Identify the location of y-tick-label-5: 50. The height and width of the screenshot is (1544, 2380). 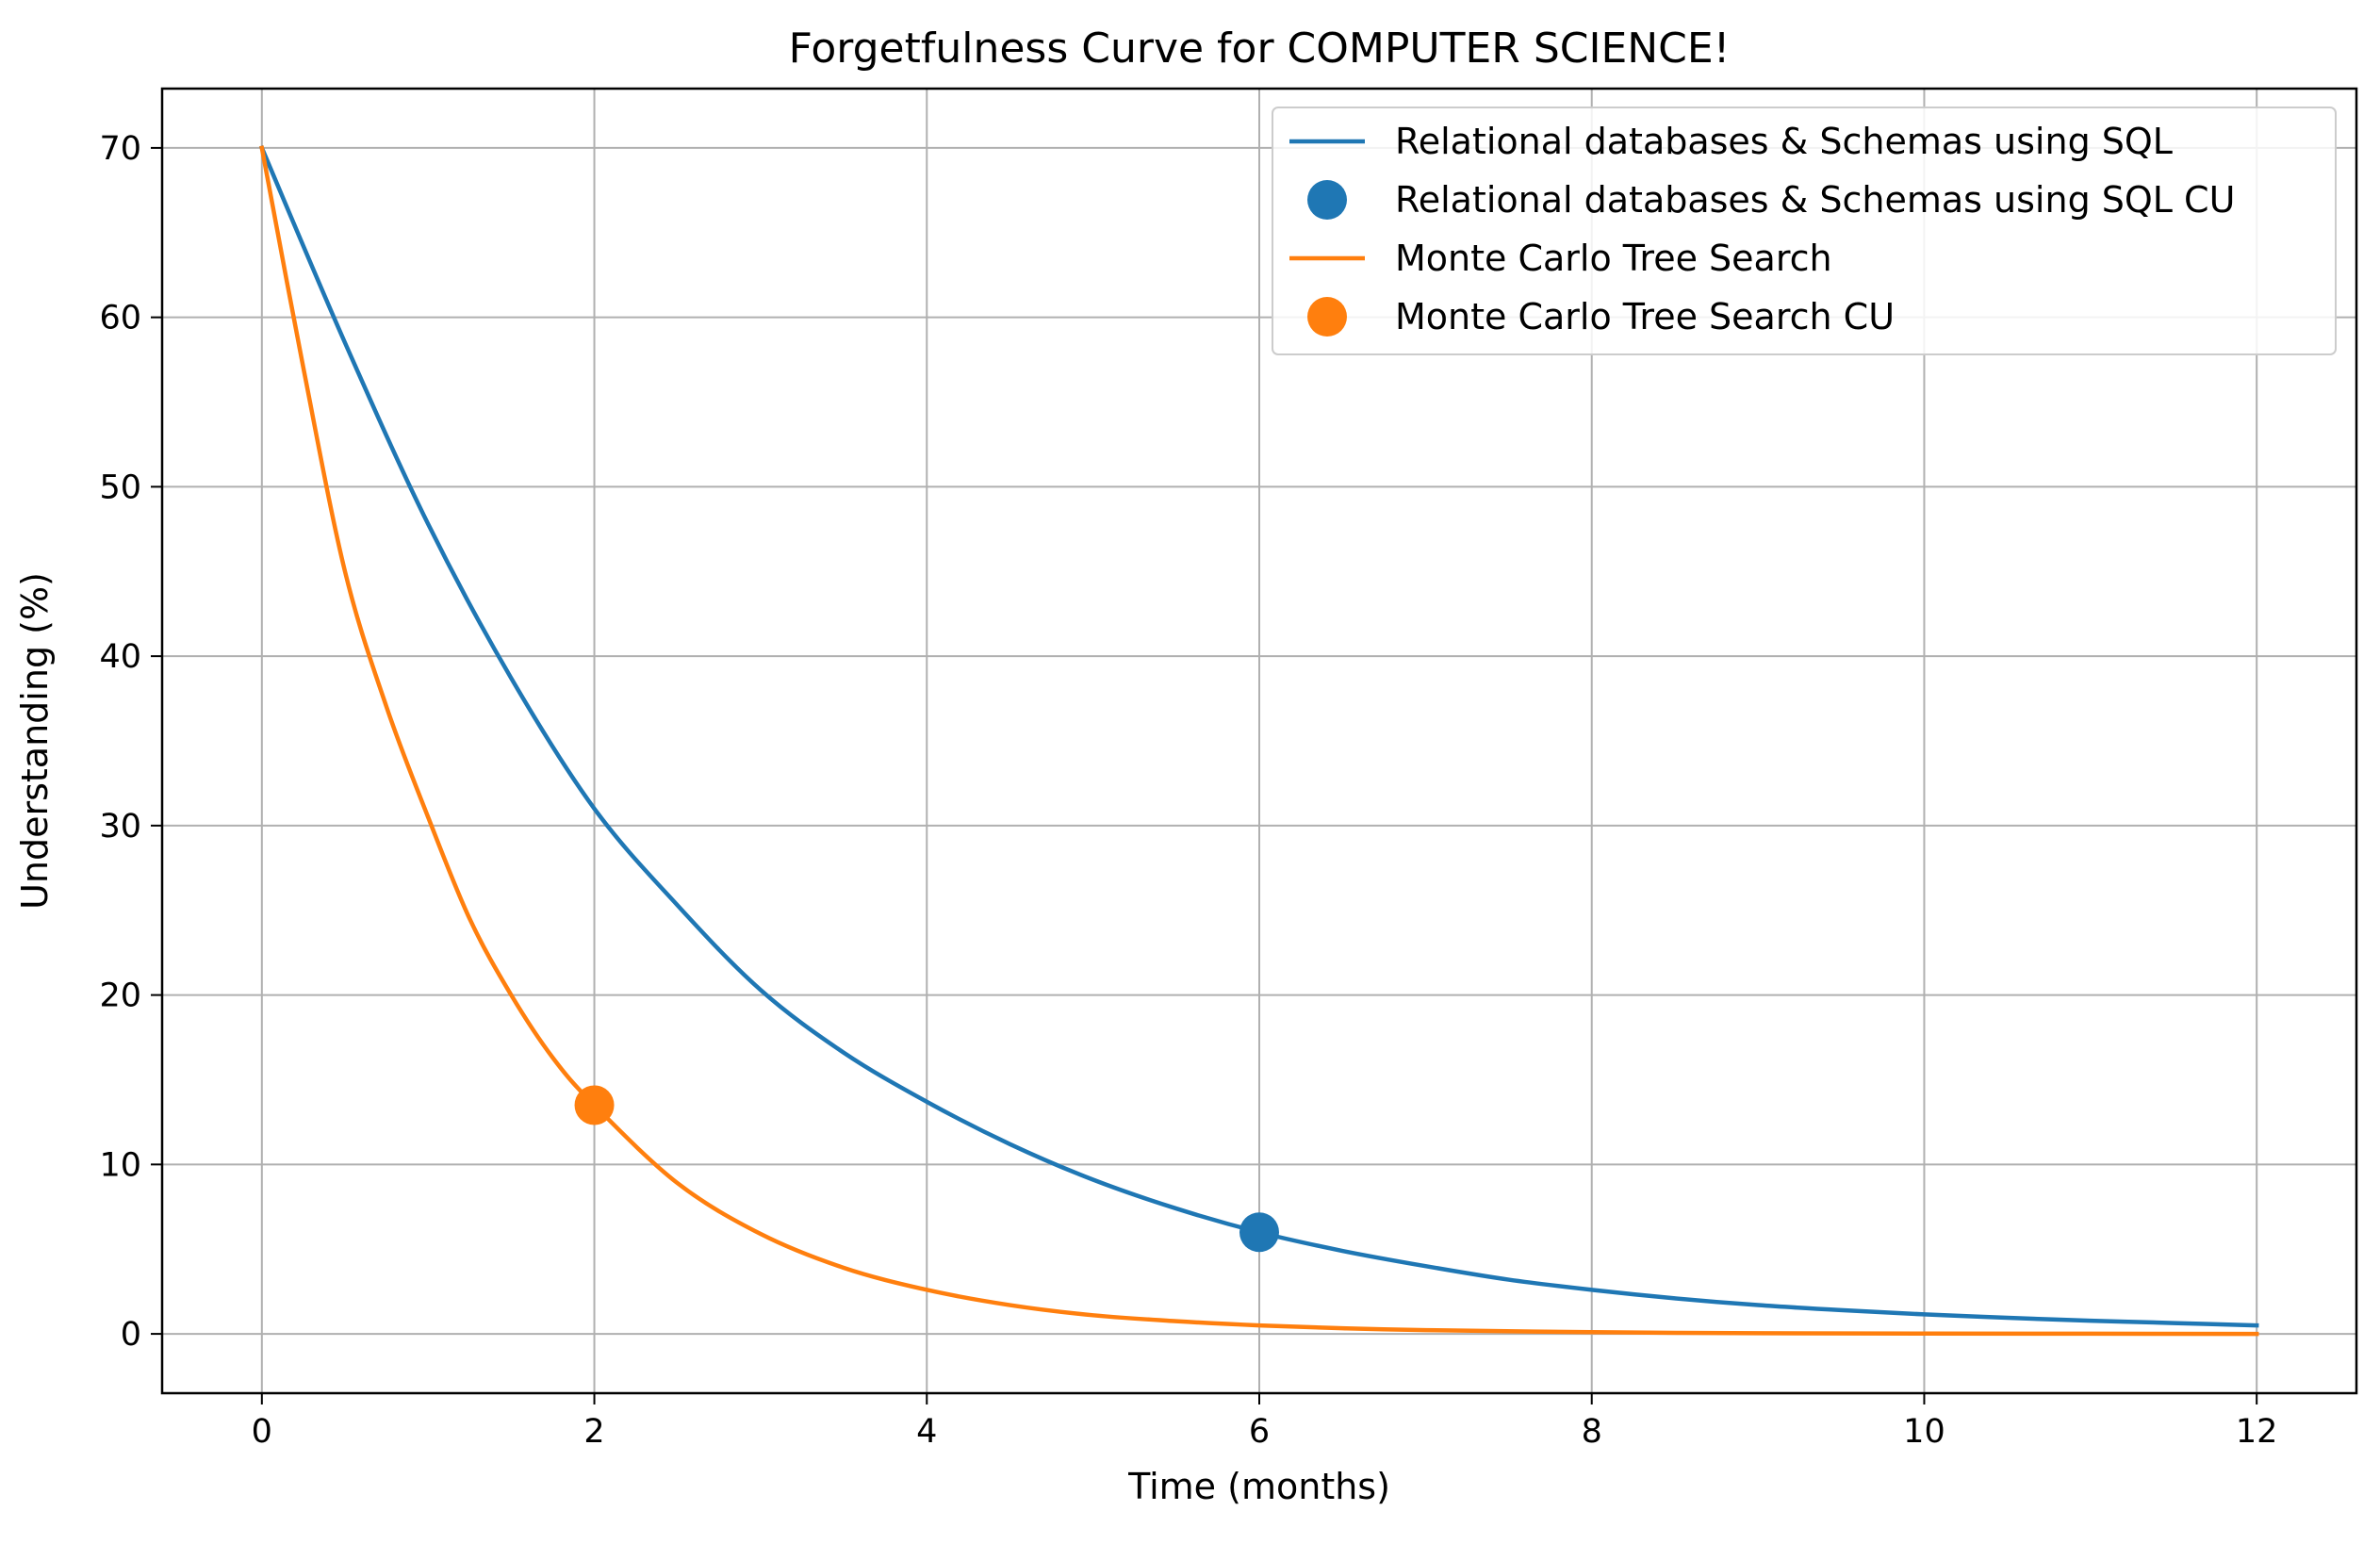
(120, 487).